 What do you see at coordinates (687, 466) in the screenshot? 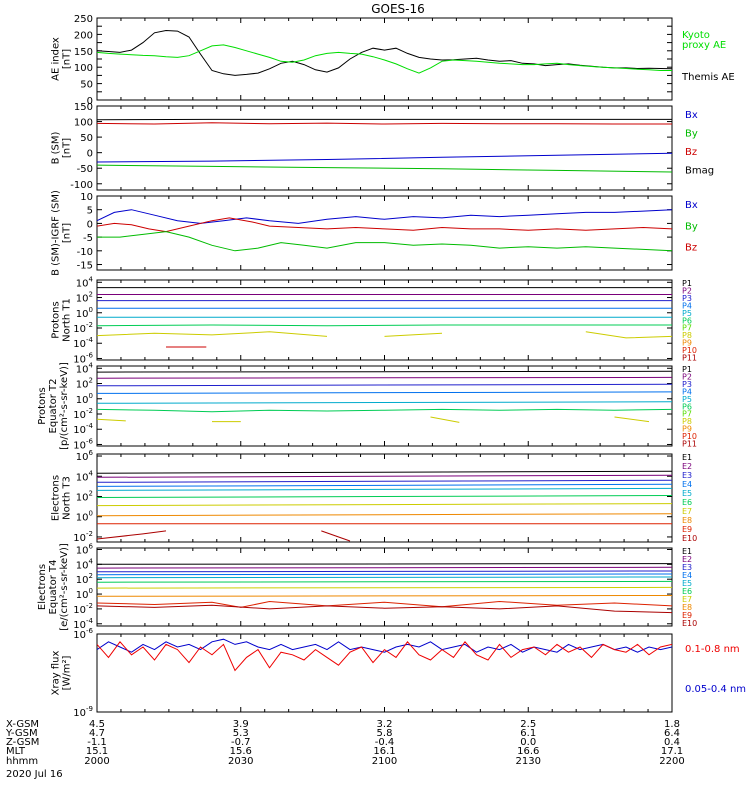
I see `legend-entry: E2` at bounding box center [687, 466].